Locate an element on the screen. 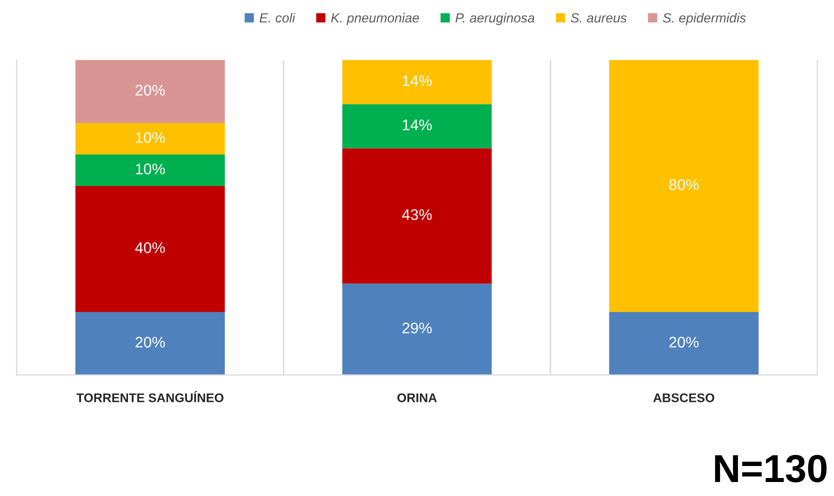 The image size is (834, 496). data-label: 29% is located at coordinates (417, 328).